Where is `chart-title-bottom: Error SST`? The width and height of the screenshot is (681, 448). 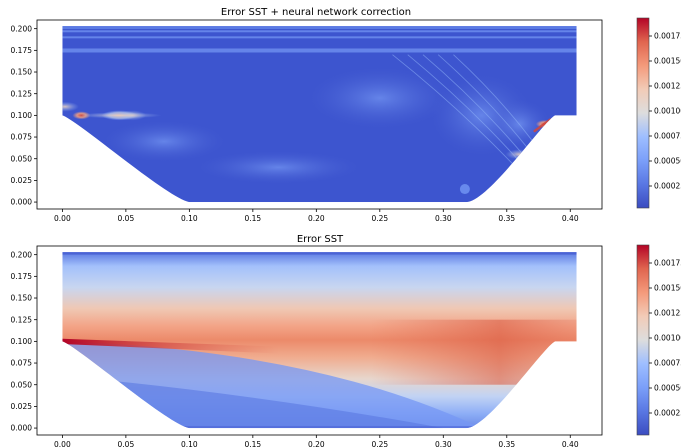
chart-title-bottom: Error SST is located at coordinates (320, 239).